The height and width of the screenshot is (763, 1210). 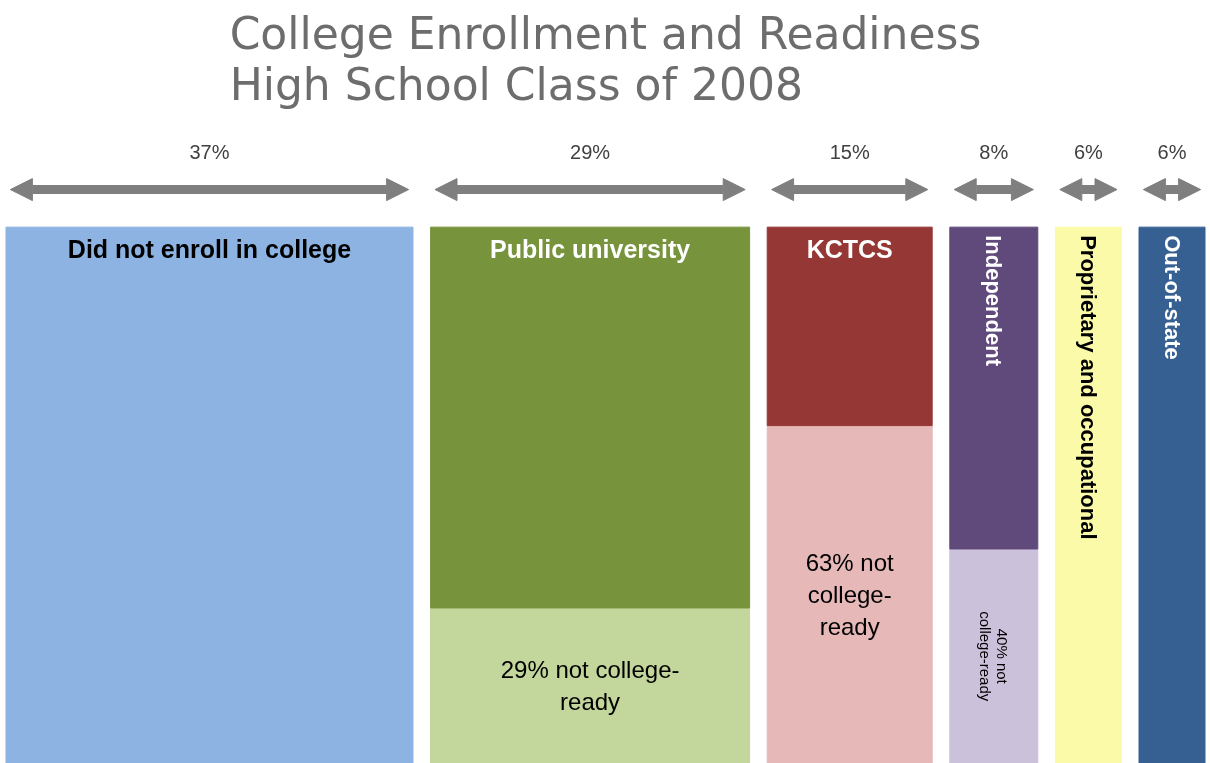 What do you see at coordinates (994, 301) in the screenshot?
I see `category-label: Independent` at bounding box center [994, 301].